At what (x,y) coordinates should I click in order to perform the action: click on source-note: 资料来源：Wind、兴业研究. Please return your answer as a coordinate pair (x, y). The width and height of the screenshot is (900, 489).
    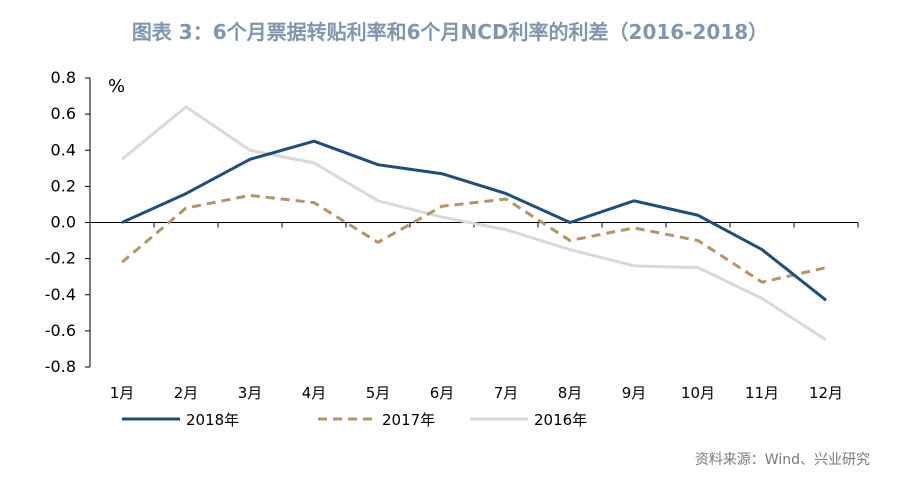
    Looking at the image, I should click on (782, 460).